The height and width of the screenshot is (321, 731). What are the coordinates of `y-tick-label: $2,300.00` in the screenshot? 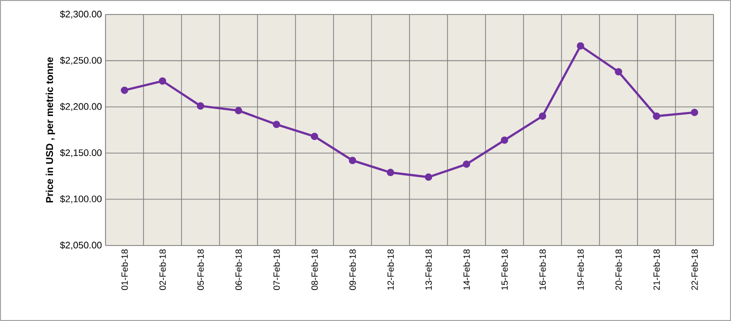 It's located at (81, 14).